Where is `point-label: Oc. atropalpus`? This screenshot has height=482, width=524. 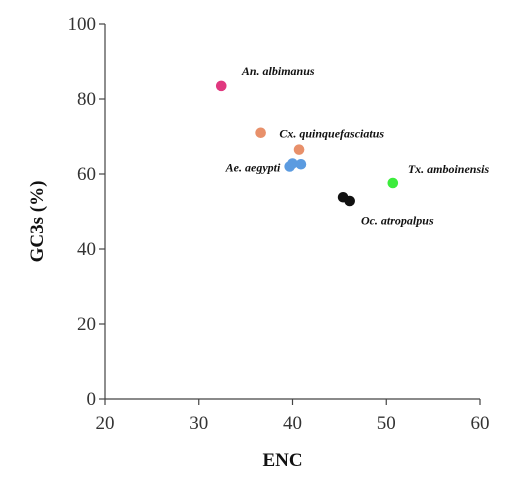
point-label: Oc. atropalpus is located at coordinates (397, 220).